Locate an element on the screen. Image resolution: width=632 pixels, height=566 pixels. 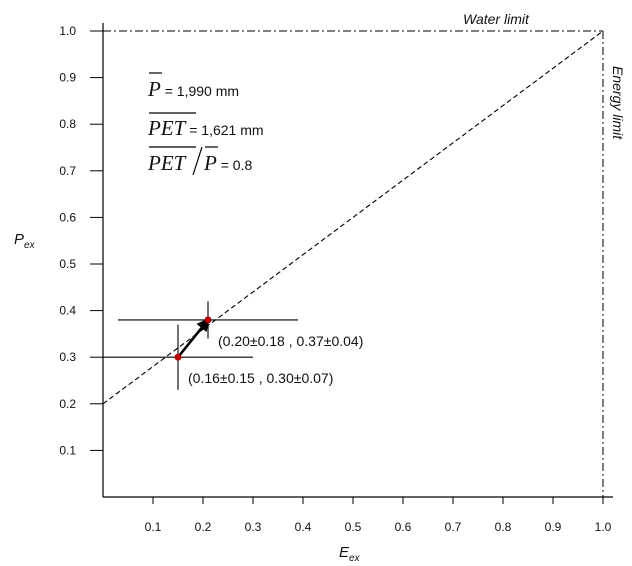
ratio-slash is located at coordinates (197, 161).